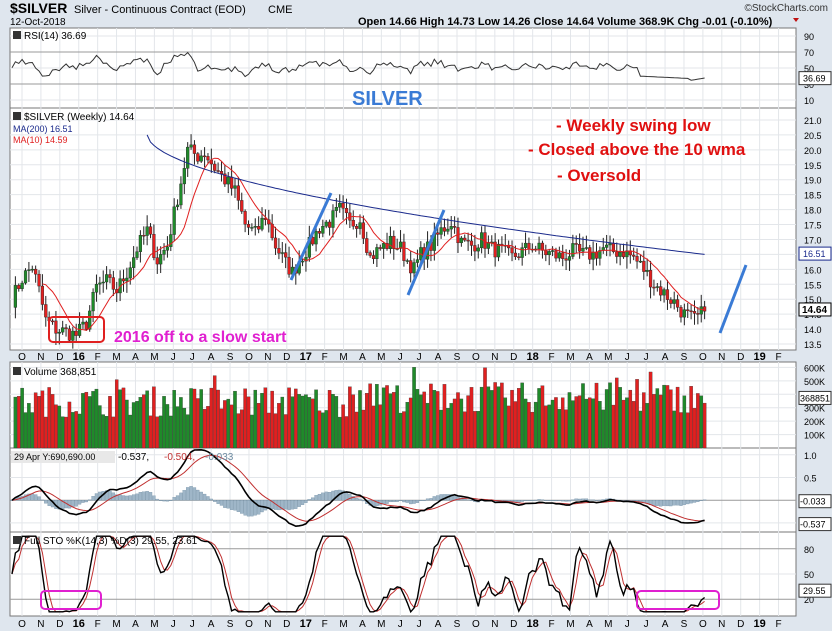 This screenshot has width=832, height=631. Describe the element at coordinates (71, 600) in the screenshot. I see `sto-box-2016` at that location.